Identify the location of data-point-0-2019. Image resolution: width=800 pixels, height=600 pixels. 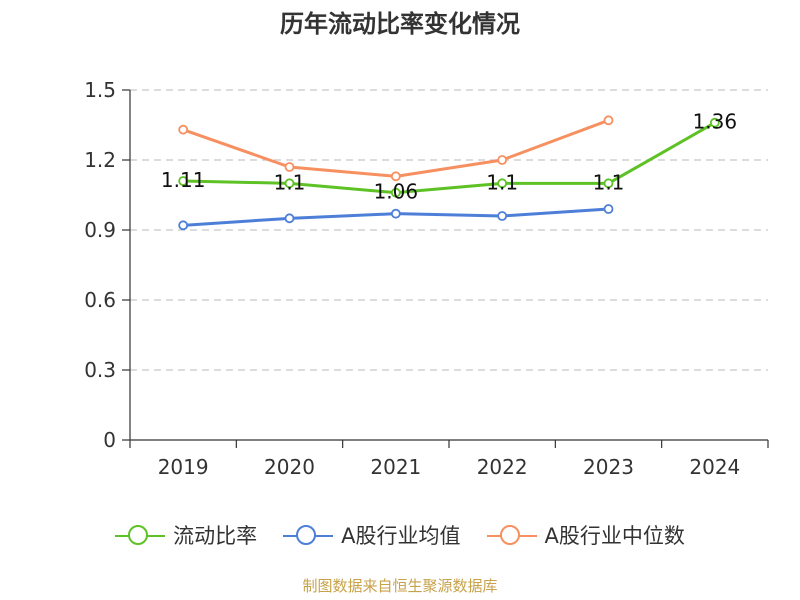
(183, 181).